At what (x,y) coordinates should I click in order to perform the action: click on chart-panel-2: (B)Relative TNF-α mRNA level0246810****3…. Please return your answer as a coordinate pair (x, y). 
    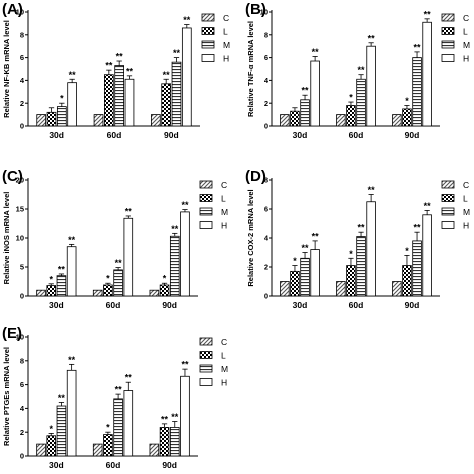
    Looking at the image, I should click on (357, 70).